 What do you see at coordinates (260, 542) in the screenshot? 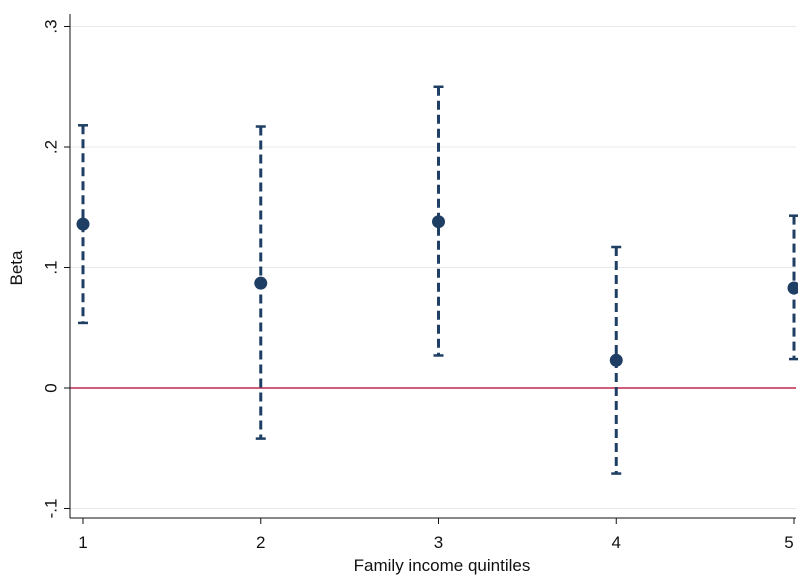
I see `x-tick-label: 2` at bounding box center [260, 542].